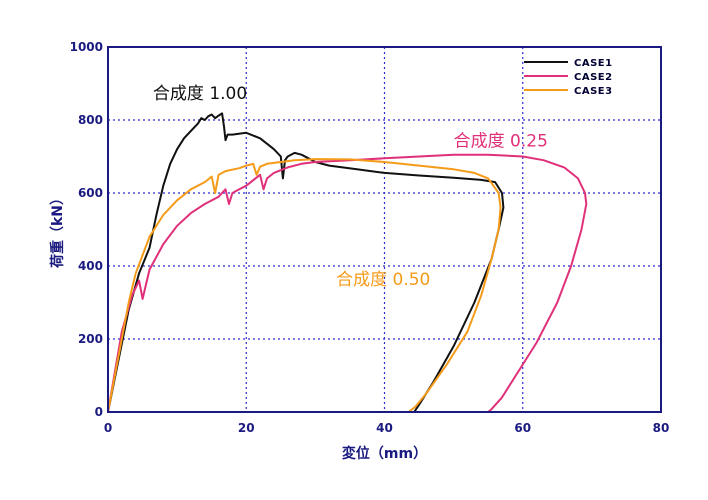 The width and height of the screenshot is (708, 500). I want to click on annotation-case3: 合成度 0.50, so click(383, 280).